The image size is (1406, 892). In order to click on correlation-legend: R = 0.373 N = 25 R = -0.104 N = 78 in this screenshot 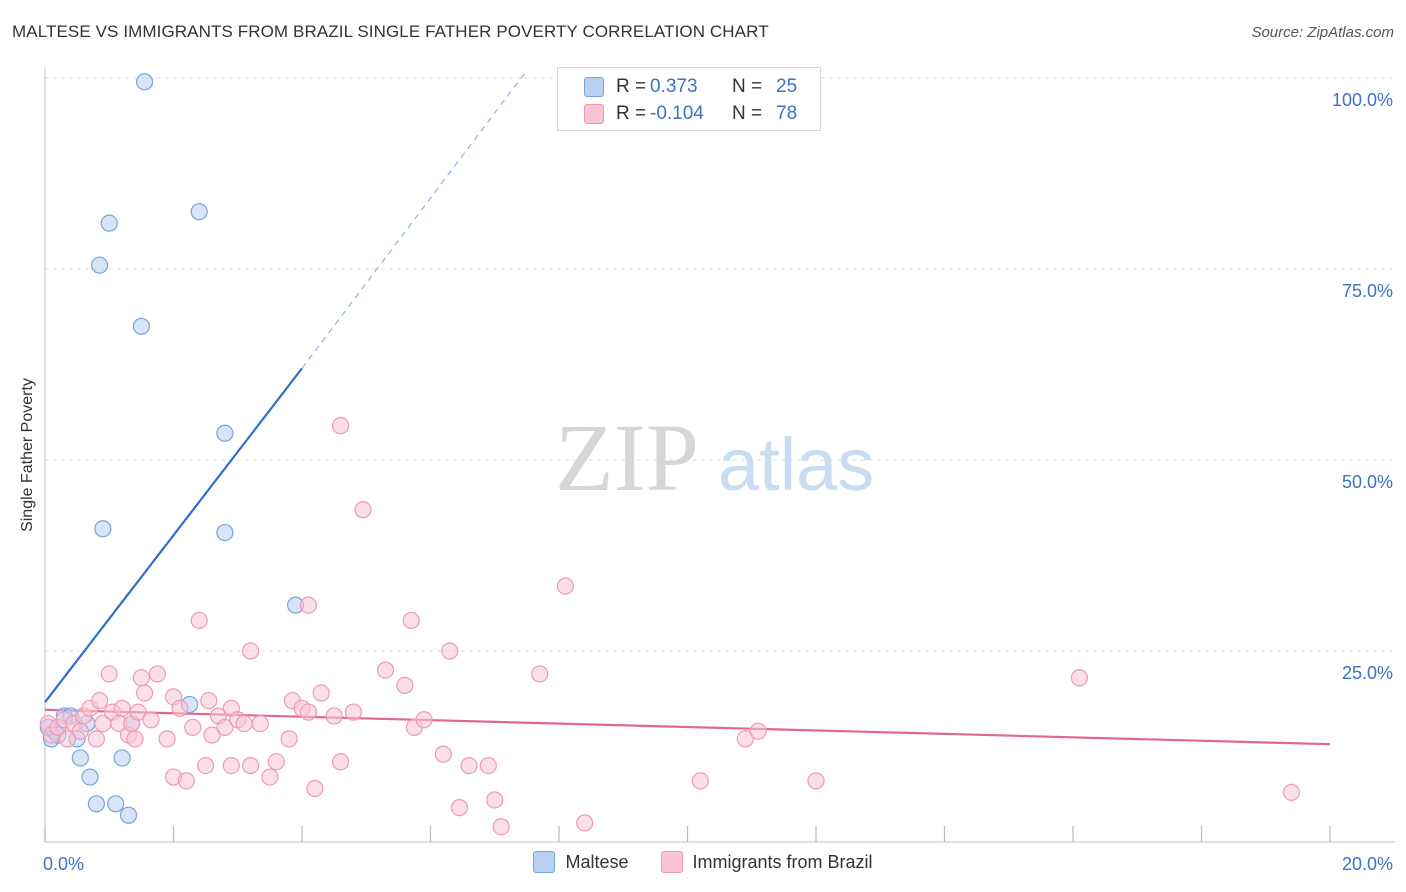, I will do `click(689, 99)`.